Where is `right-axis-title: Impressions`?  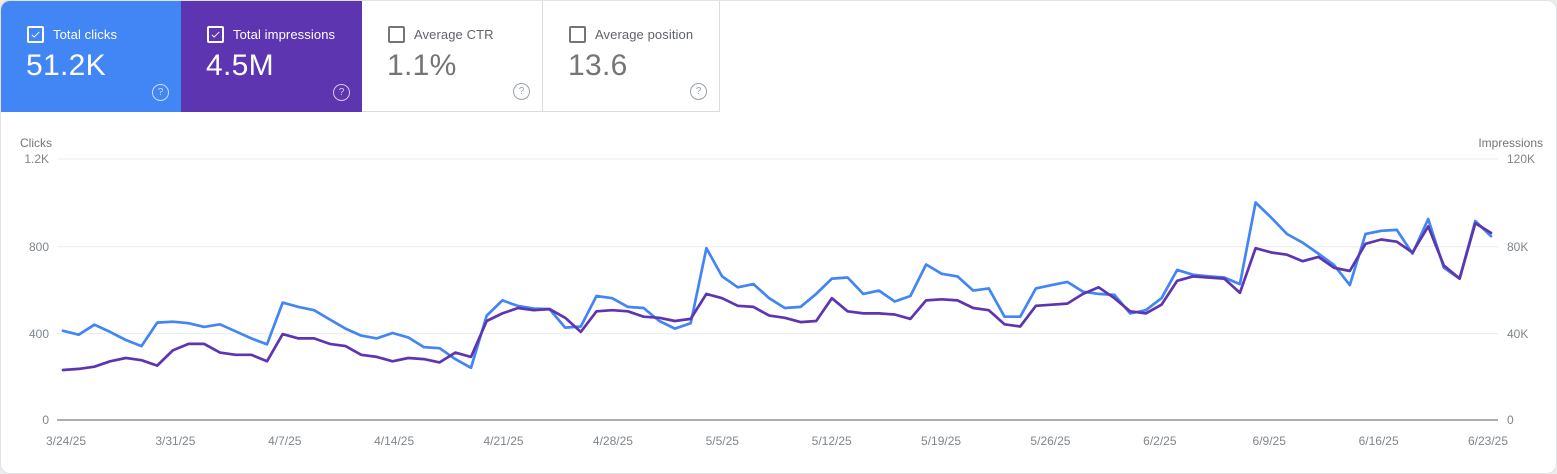 right-axis-title: Impressions is located at coordinates (1510, 143).